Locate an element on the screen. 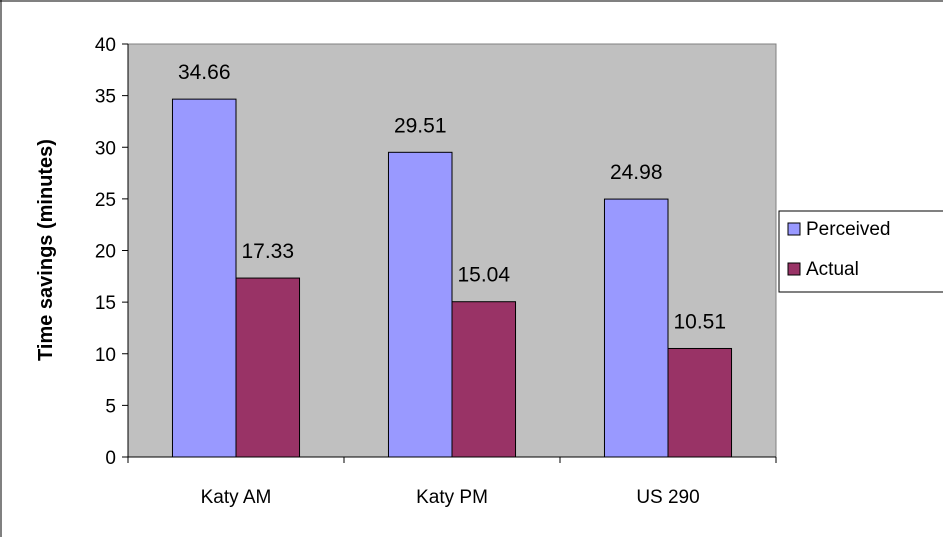  y-tick-label: 10 is located at coordinates (105, 355).